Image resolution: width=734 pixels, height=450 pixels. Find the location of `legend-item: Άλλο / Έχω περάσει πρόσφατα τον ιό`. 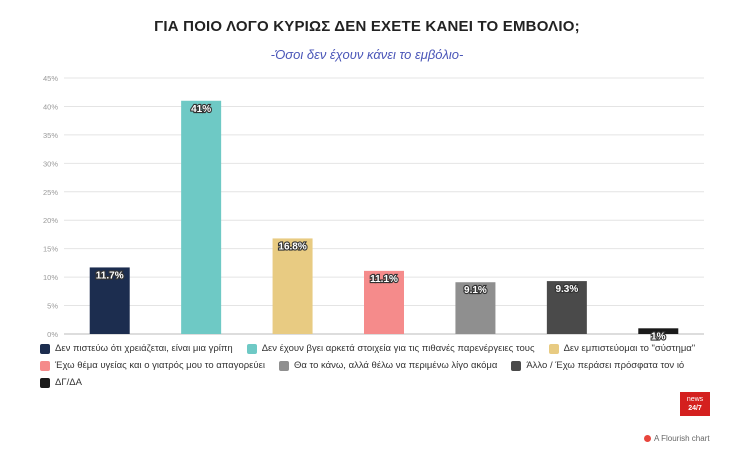

legend-item: Άλλο / Έχω περάσει πρόσφατα τον ιό is located at coordinates (597, 365).